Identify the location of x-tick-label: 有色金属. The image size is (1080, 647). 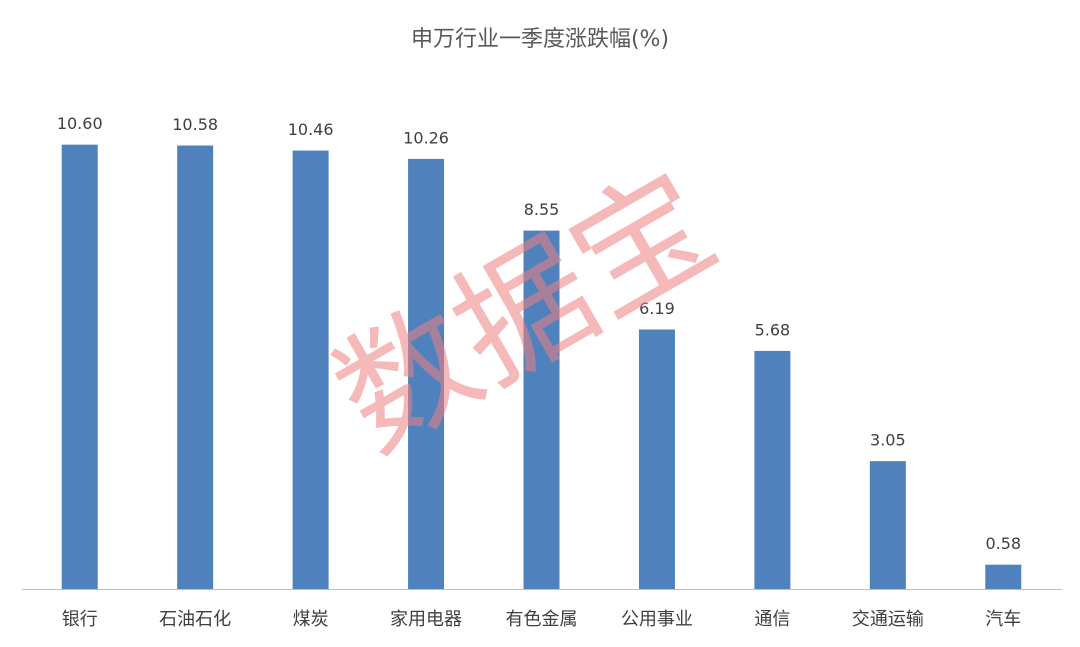
(542, 619).